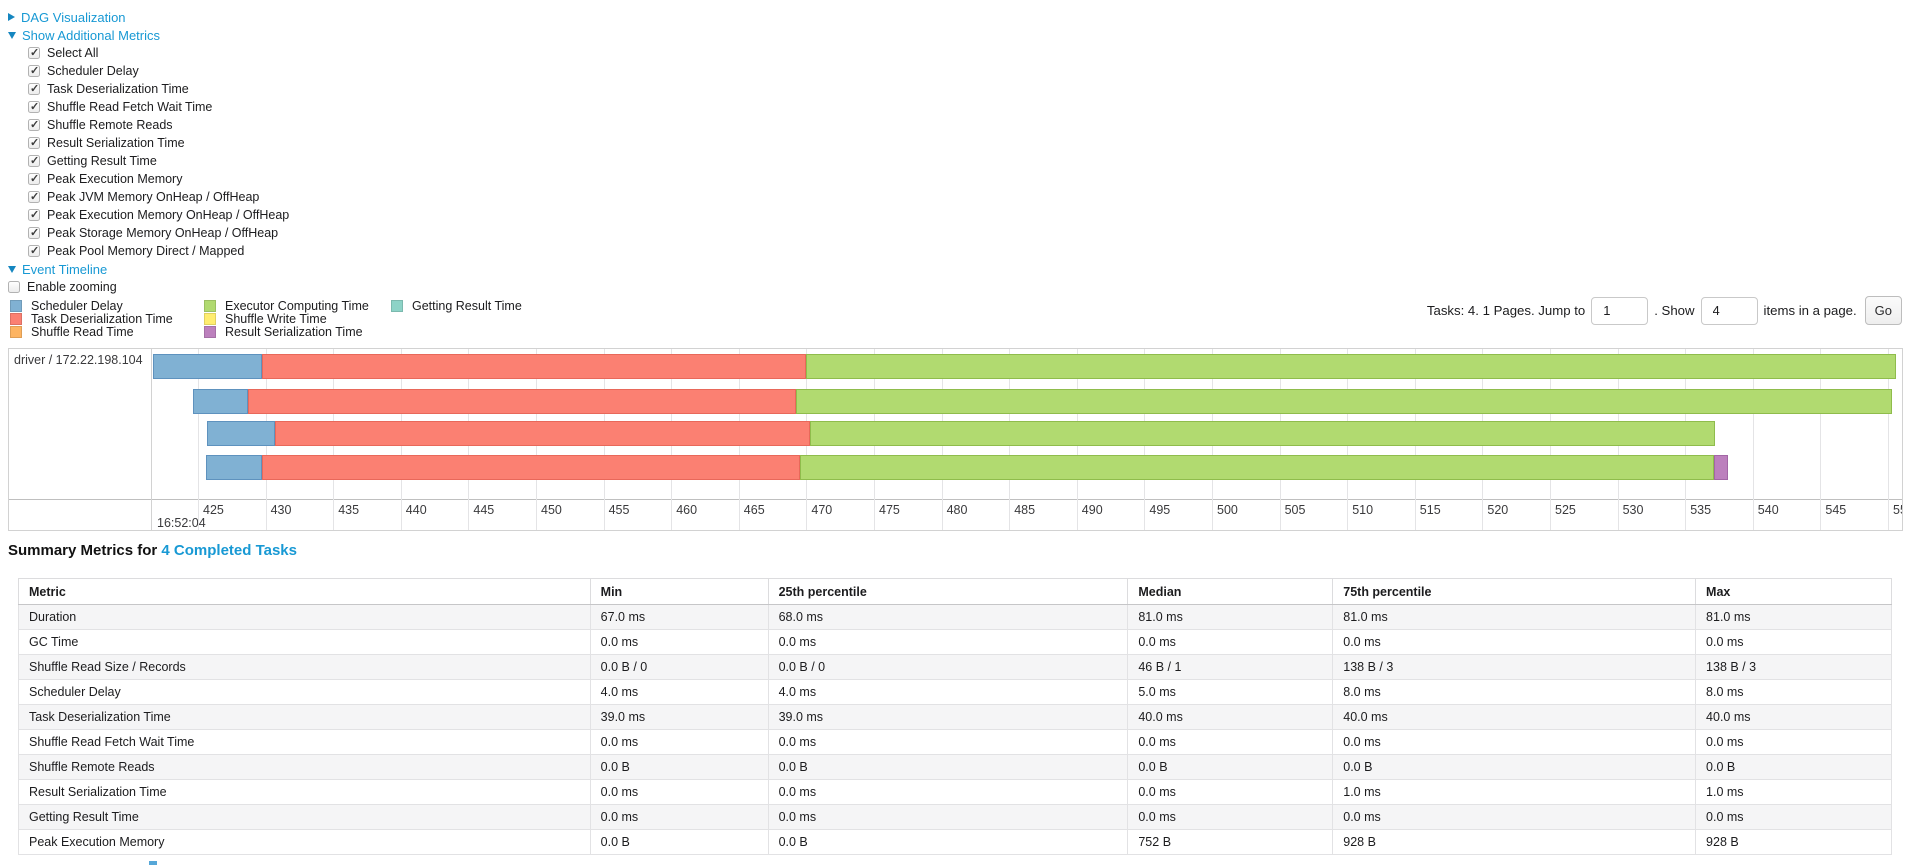  Describe the element at coordinates (148, 287) in the screenshot. I see `enable-zooming-row: Enable zooming` at that location.